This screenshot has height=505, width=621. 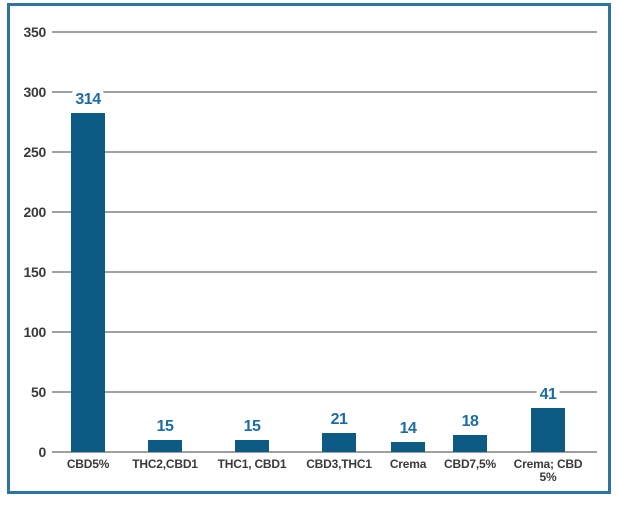 I want to click on y-tick-label: 0, so click(x=42, y=452).